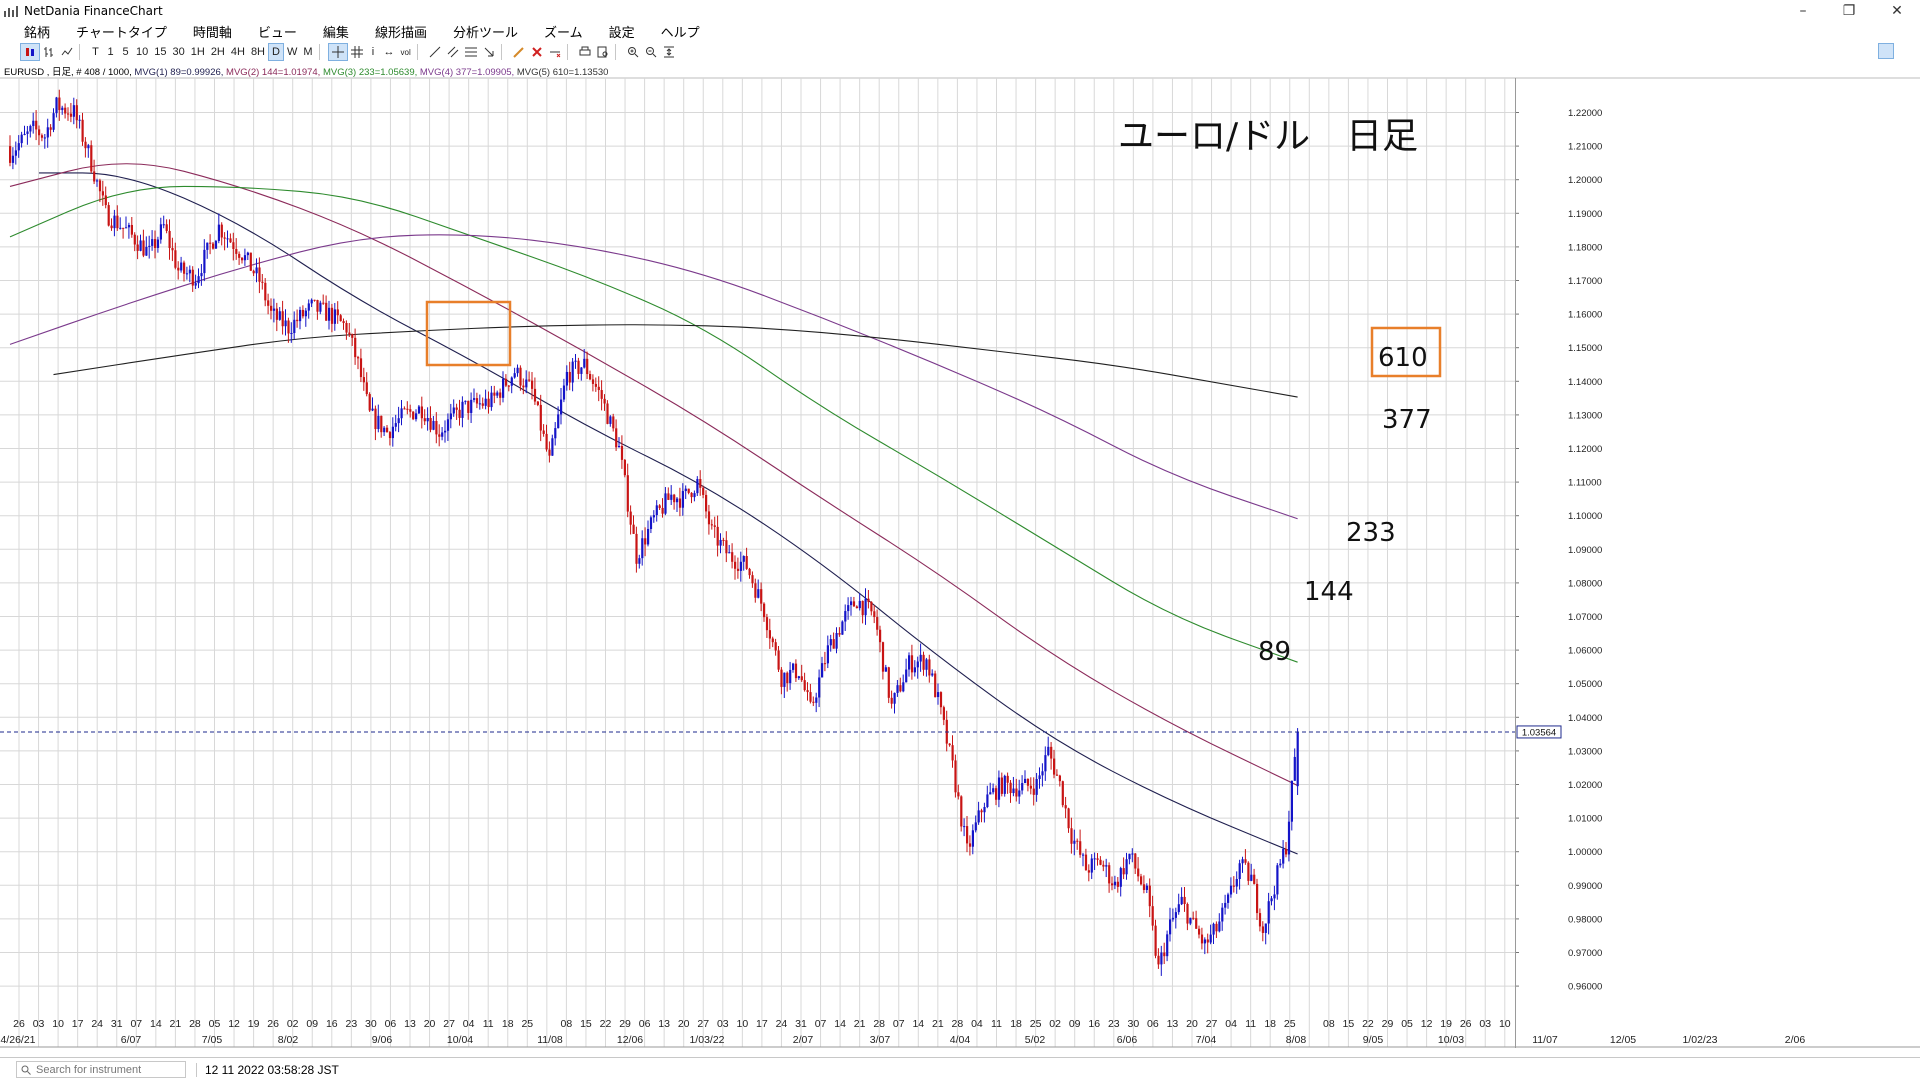 The image size is (1920, 1081). Describe the element at coordinates (142, 52) in the screenshot. I see `tf-10: 10` at that location.